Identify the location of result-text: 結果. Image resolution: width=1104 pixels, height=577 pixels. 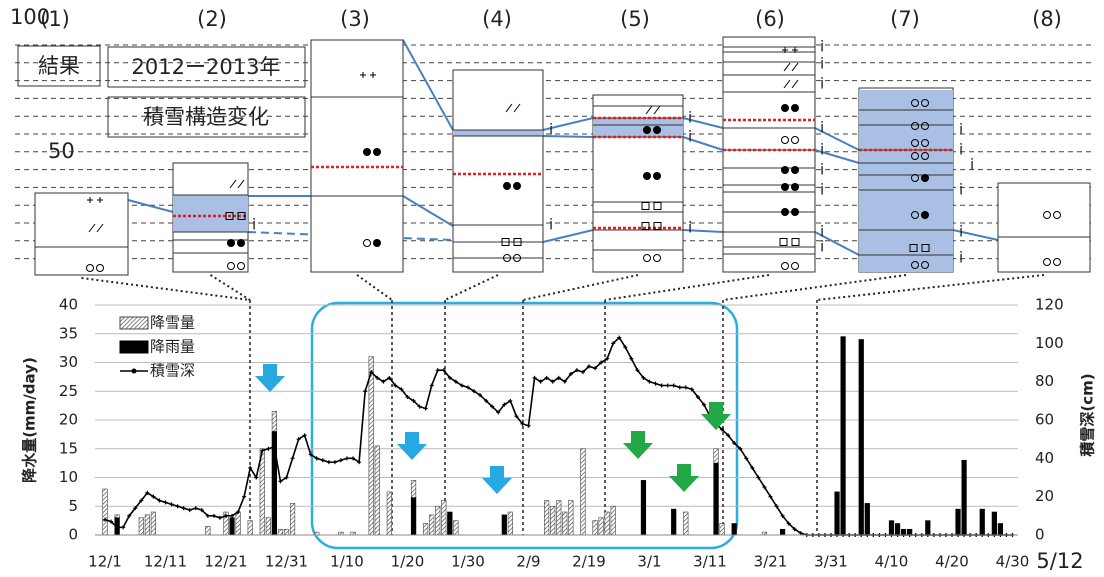
(59, 66).